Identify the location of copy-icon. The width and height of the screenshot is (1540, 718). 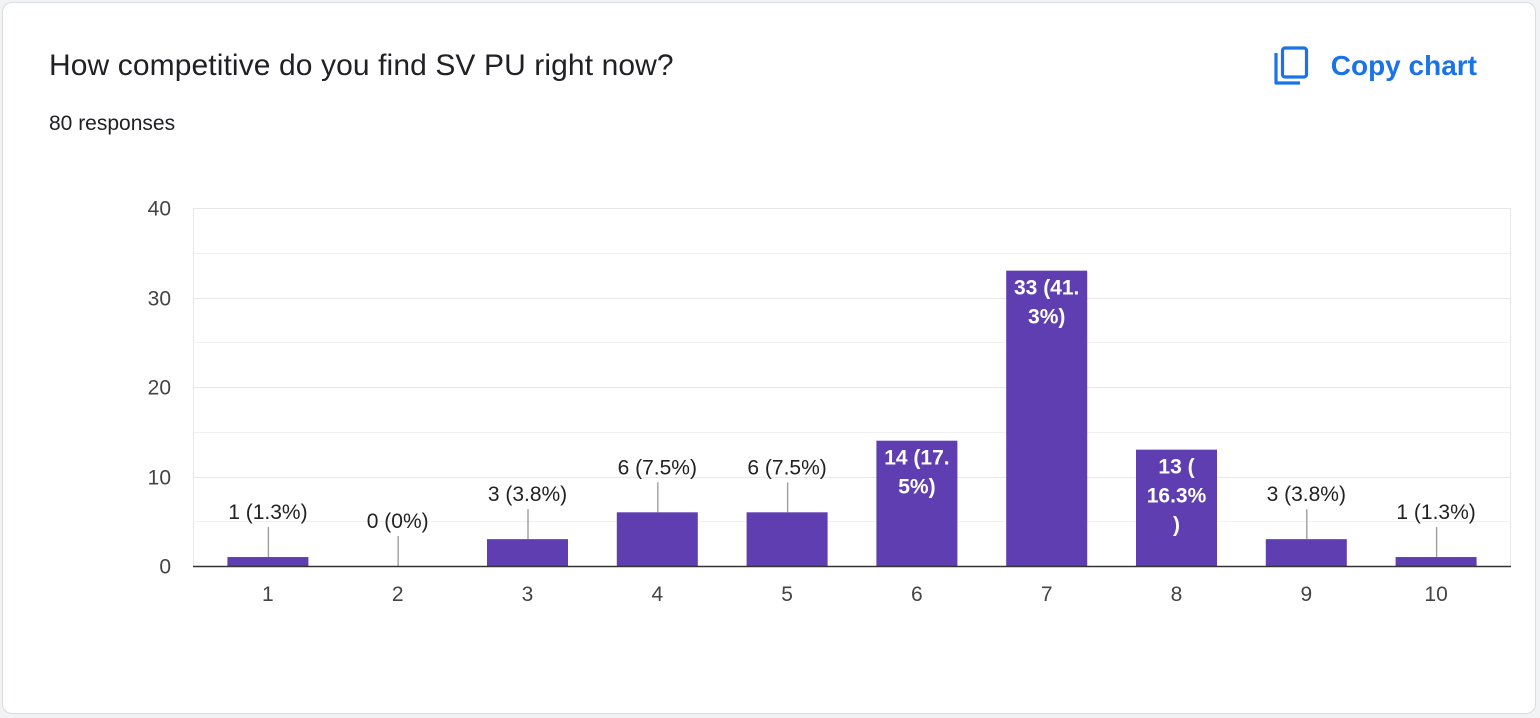
(1291, 65).